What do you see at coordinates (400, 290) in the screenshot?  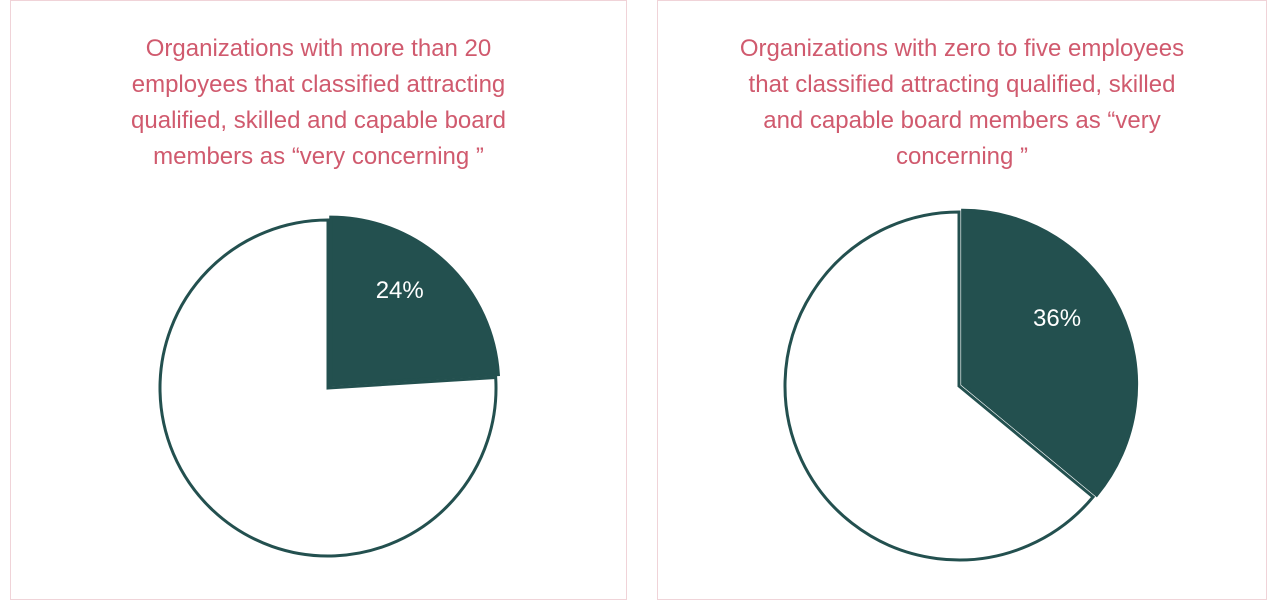 I see `data-label: 24%` at bounding box center [400, 290].